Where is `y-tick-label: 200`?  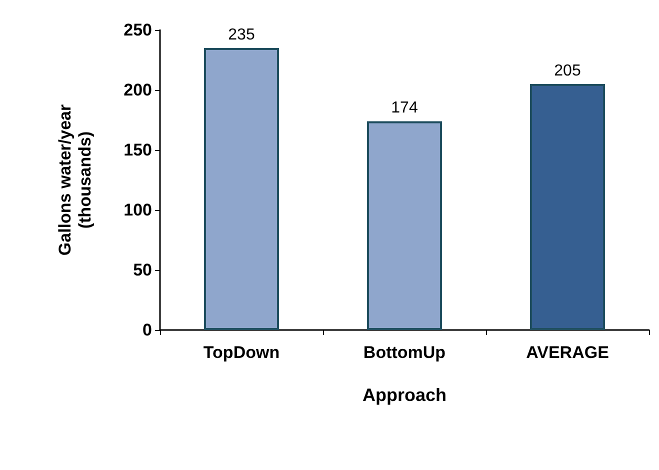 y-tick-label: 200 is located at coordinates (138, 90).